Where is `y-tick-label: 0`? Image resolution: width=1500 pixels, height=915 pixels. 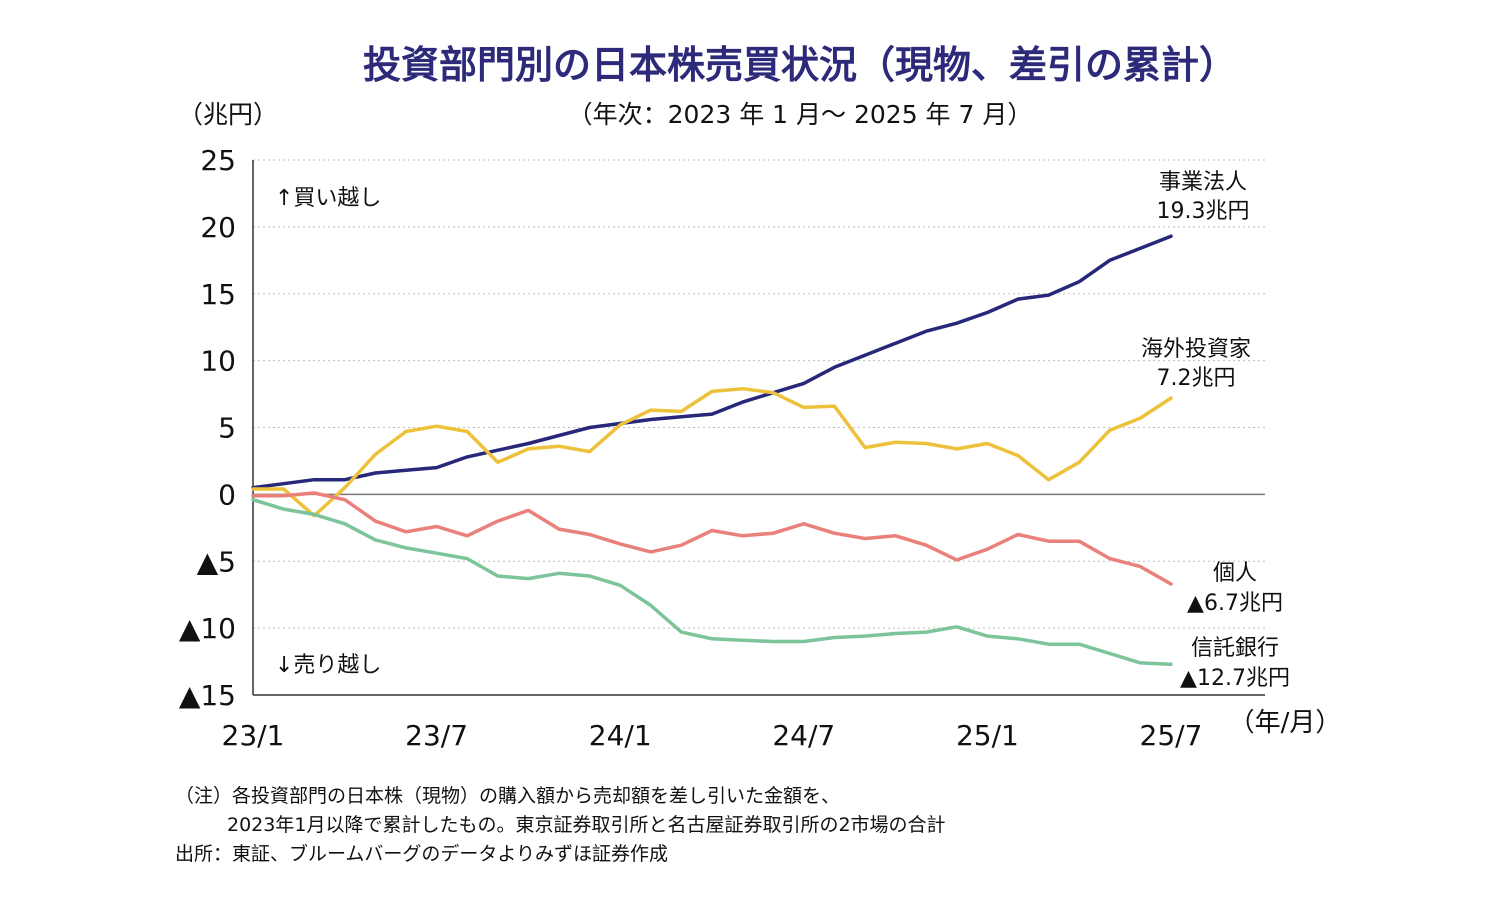
y-tick-label: 0 is located at coordinates (227, 494).